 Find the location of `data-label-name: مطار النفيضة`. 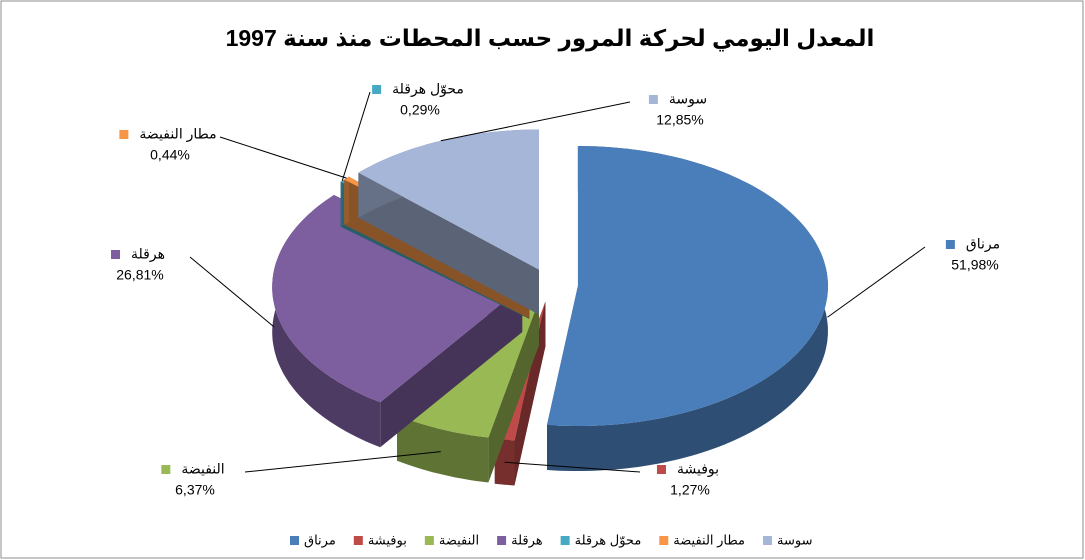

data-label-name: مطار النفيضة is located at coordinates (177, 134).